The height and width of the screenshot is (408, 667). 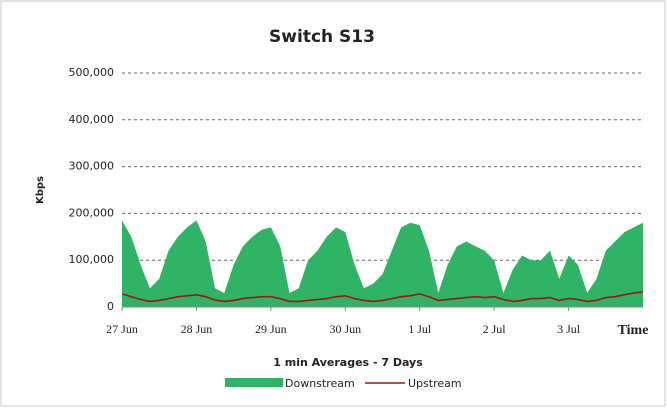 What do you see at coordinates (197, 329) in the screenshot?
I see `x-tick-label: 28 Jun` at bounding box center [197, 329].